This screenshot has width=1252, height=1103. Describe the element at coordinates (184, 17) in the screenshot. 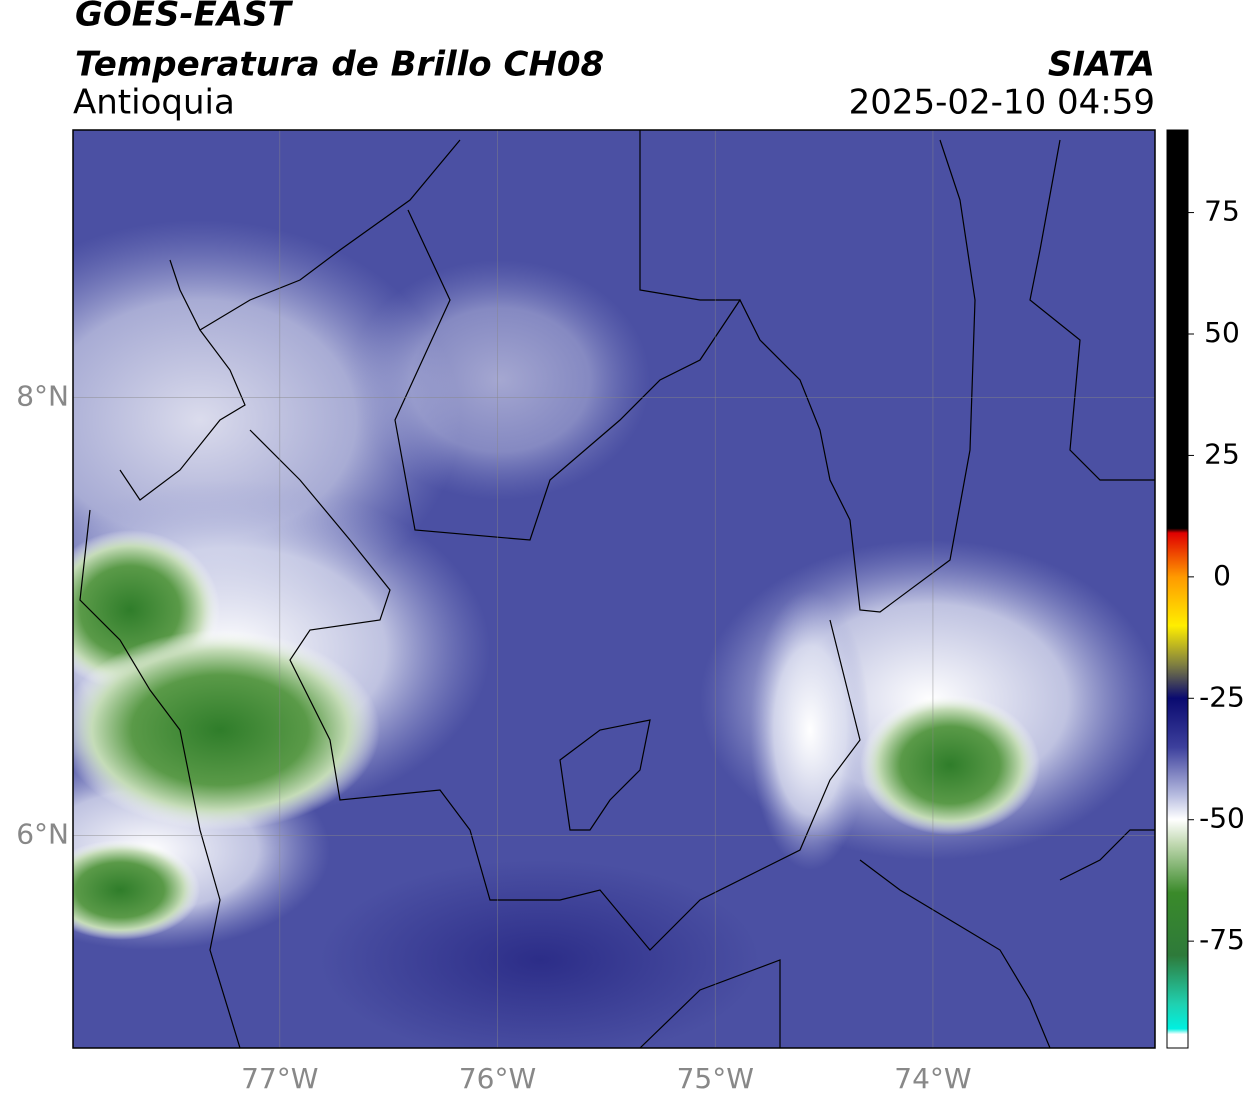

I see `satellite-title: GOES-EAST` at that location.